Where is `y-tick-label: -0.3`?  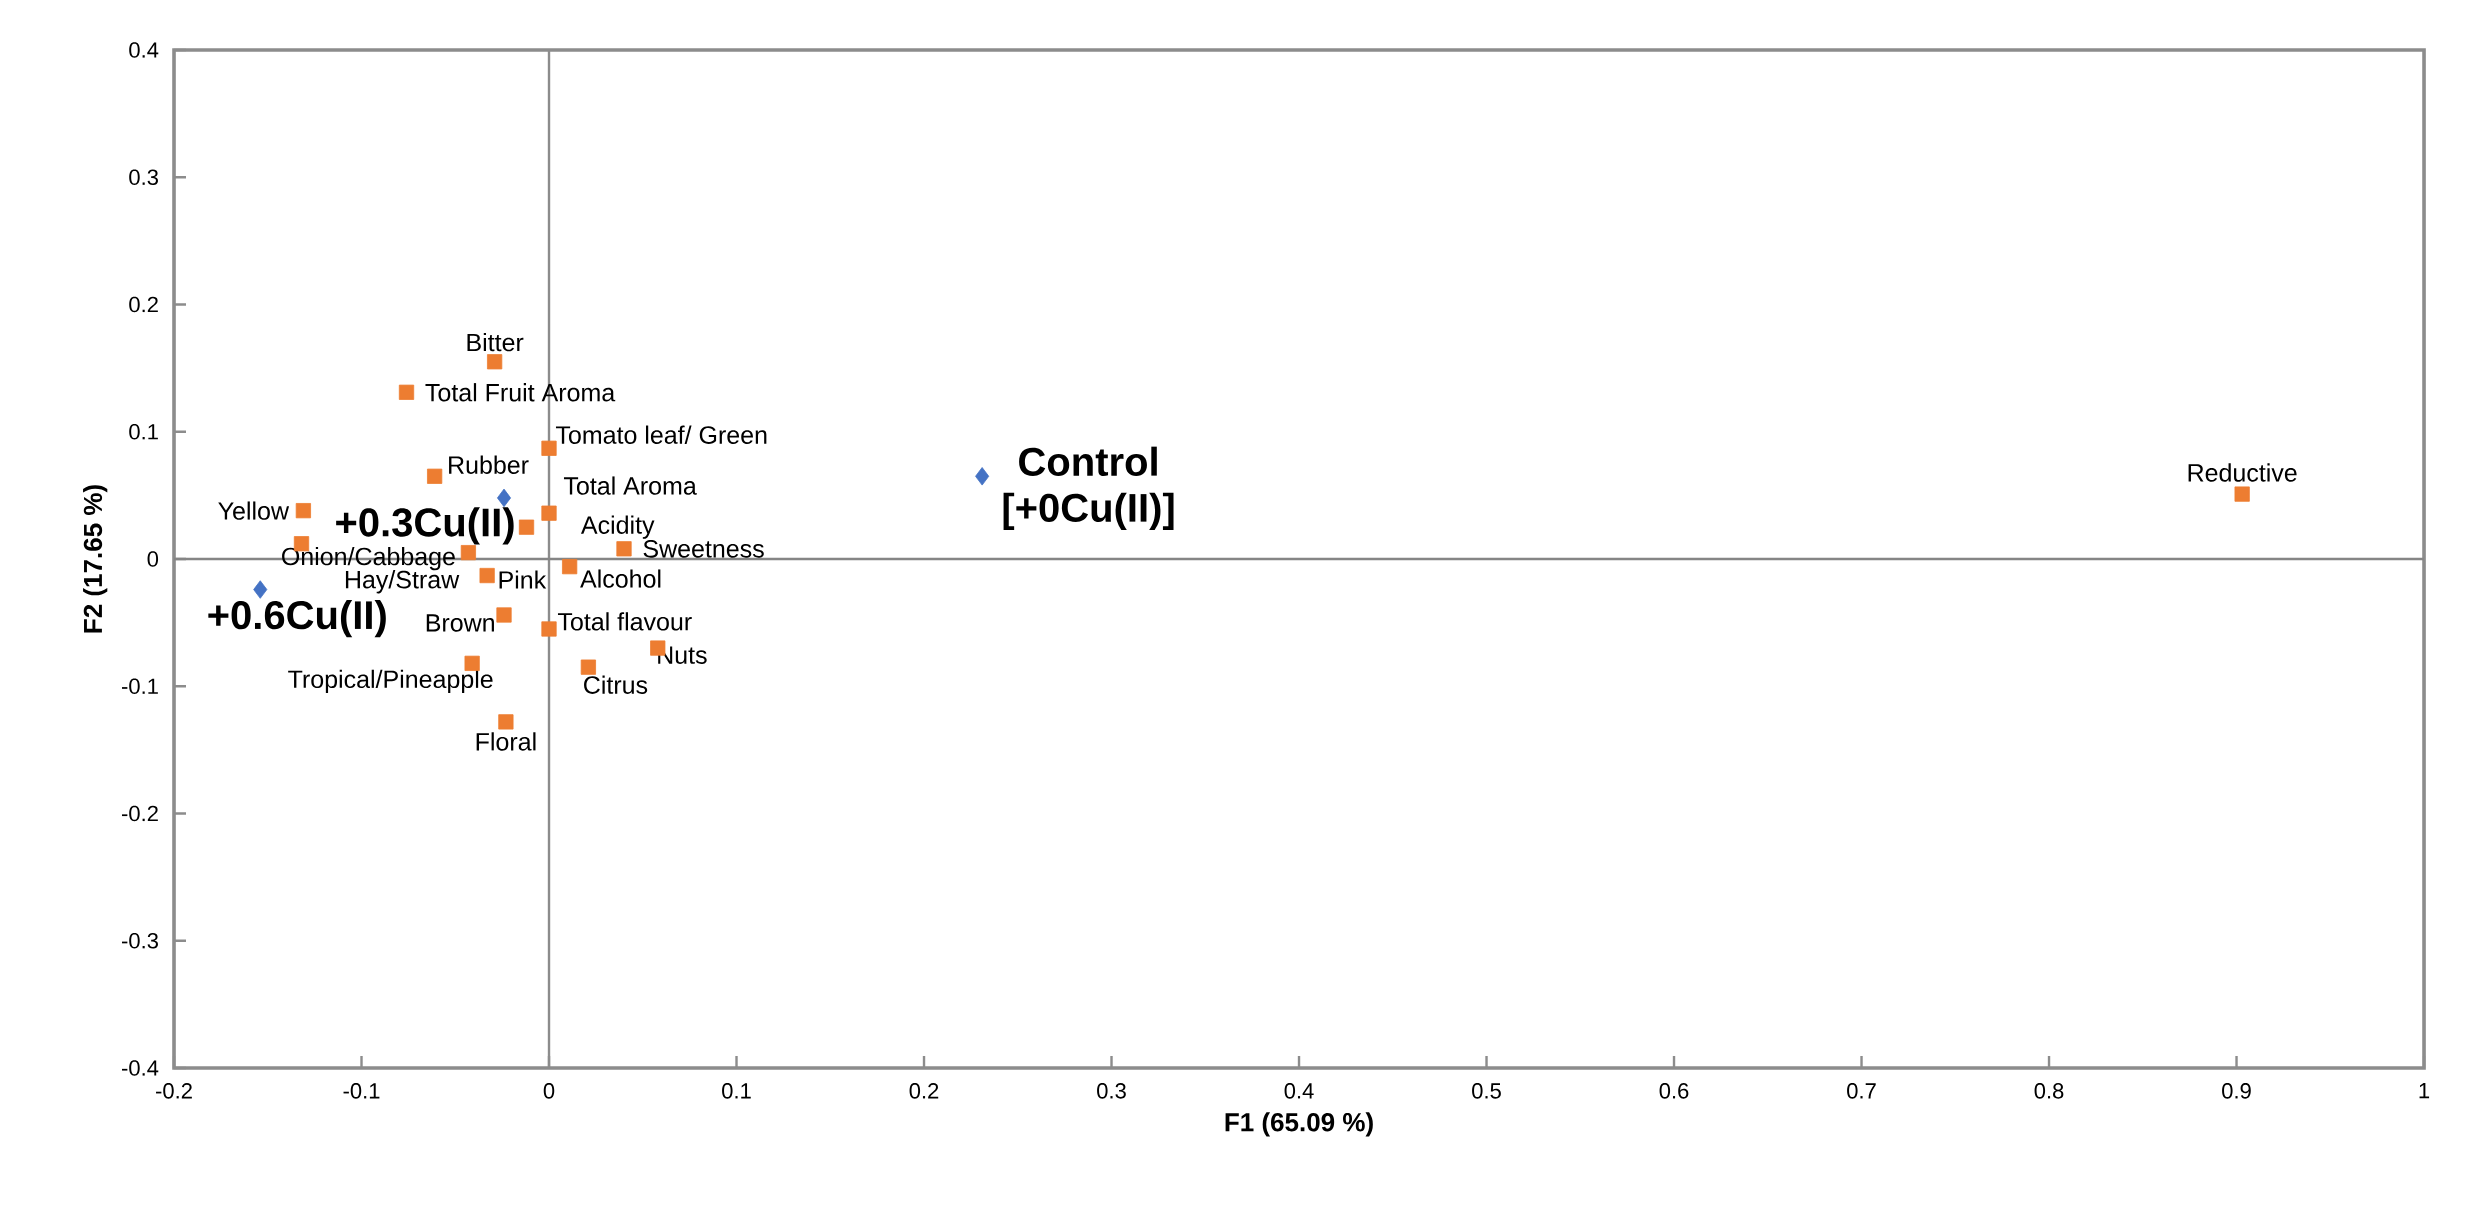 y-tick-label: -0.3 is located at coordinates (140, 940).